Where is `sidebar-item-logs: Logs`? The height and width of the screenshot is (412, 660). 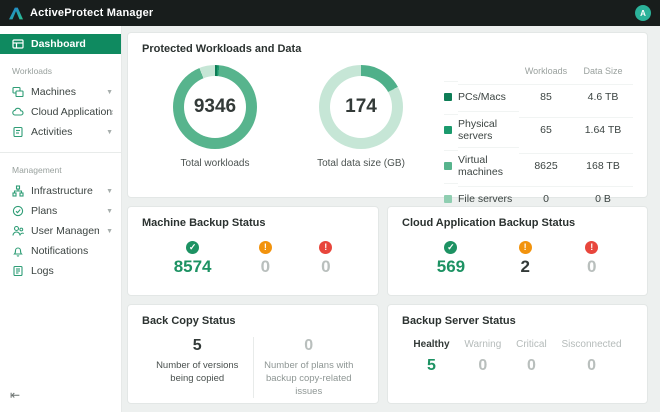
sidebar-item-logs: Logs is located at coordinates (60, 271).